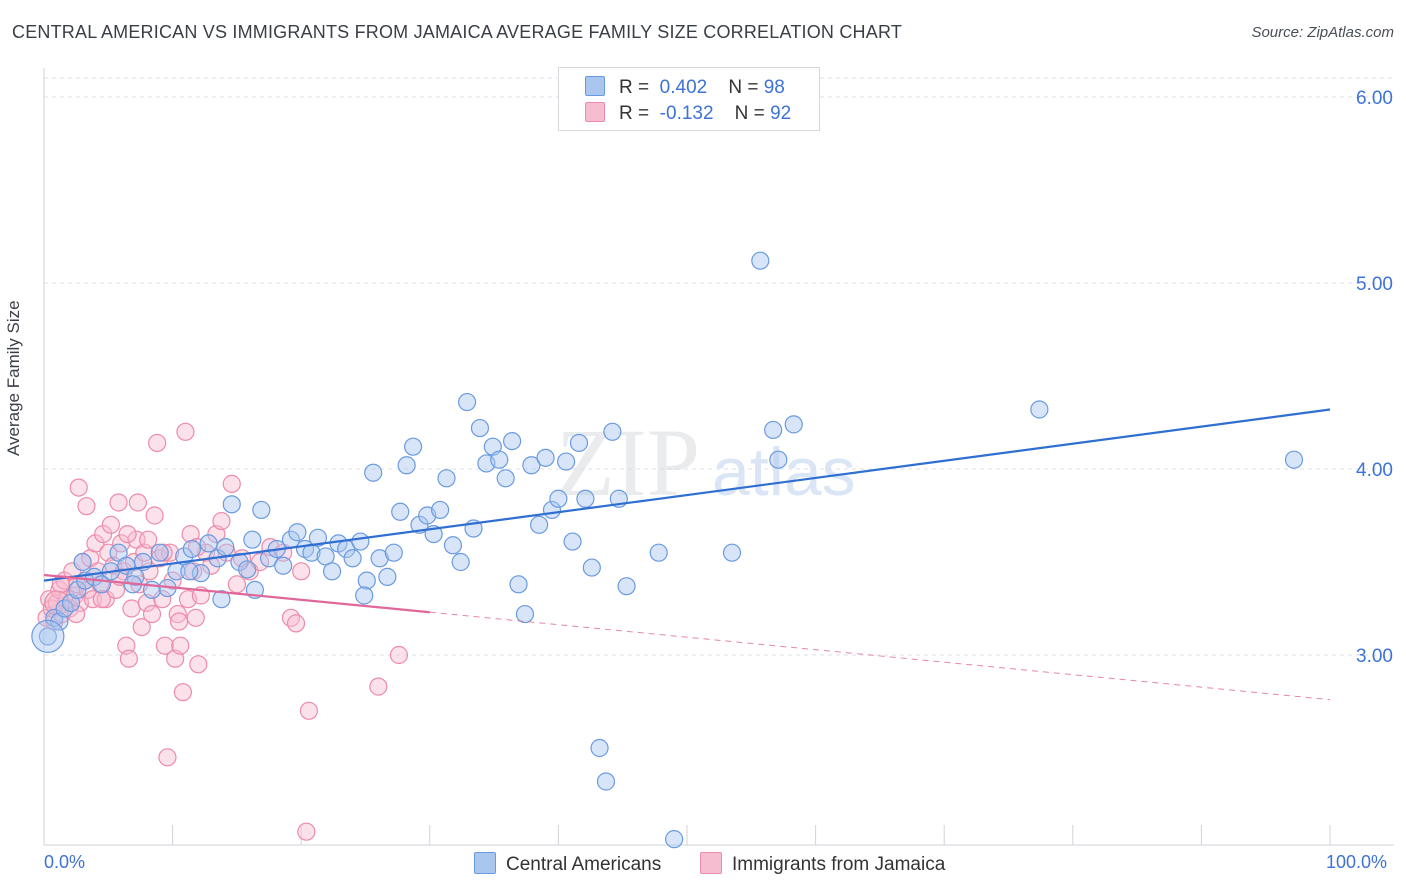 The height and width of the screenshot is (892, 1406). I want to click on bottom-legend-swatch-pink, so click(711, 863).